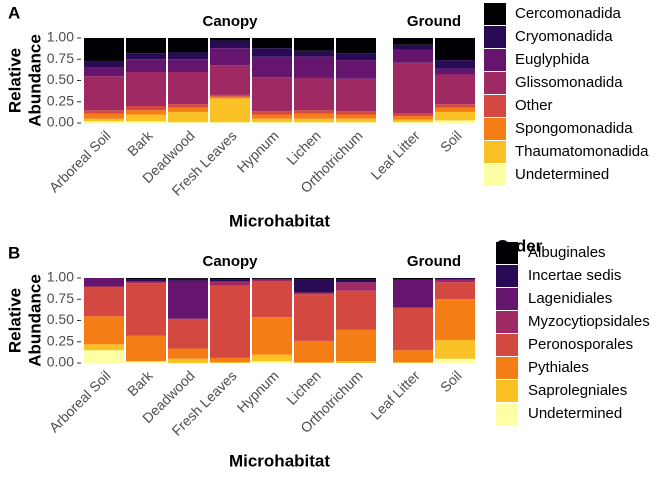 The height and width of the screenshot is (480, 672). What do you see at coordinates (60, 298) in the screenshot?
I see `y-tick-label: 0.75` at bounding box center [60, 298].